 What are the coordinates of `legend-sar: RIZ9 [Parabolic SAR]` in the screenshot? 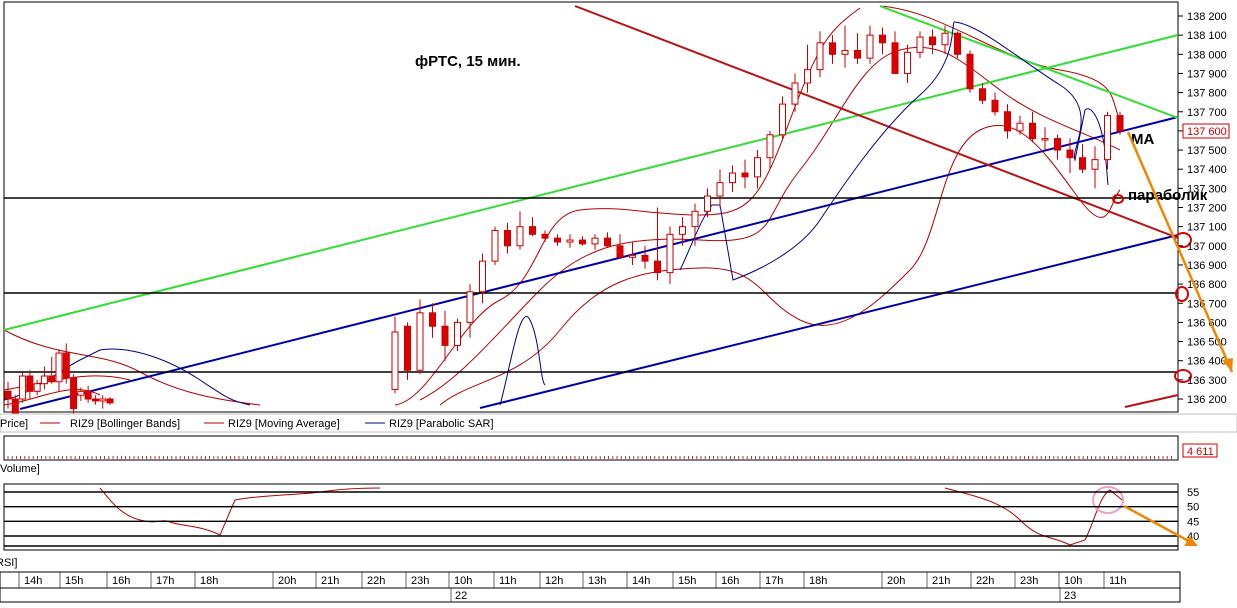 It's located at (441, 424).